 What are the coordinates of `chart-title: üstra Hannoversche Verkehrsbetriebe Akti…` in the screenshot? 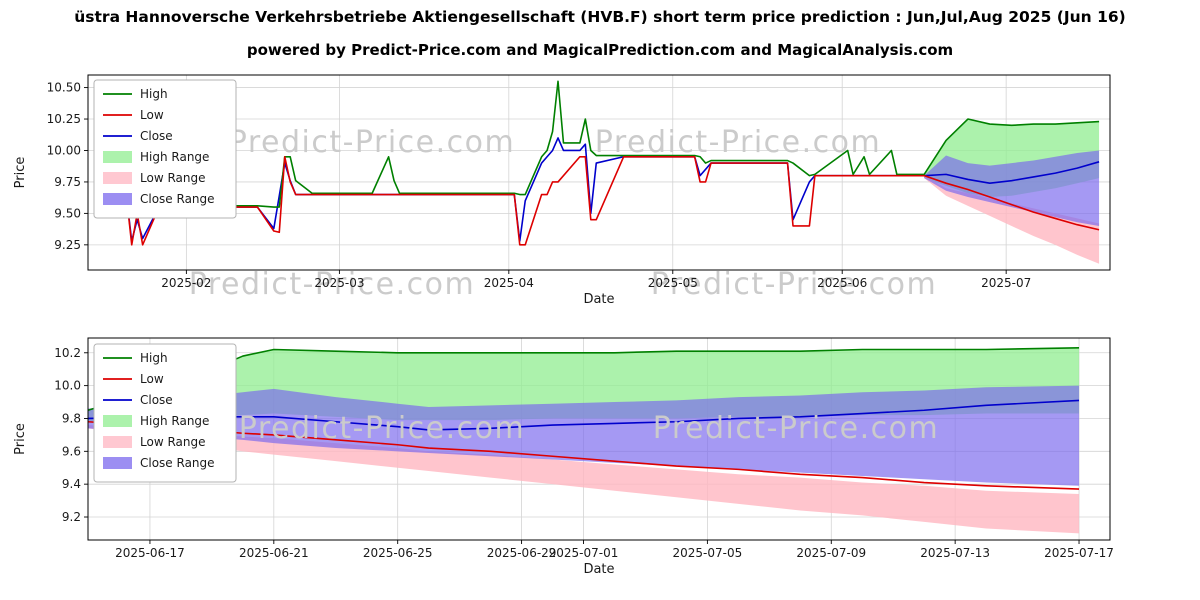 It's located at (600, 17).